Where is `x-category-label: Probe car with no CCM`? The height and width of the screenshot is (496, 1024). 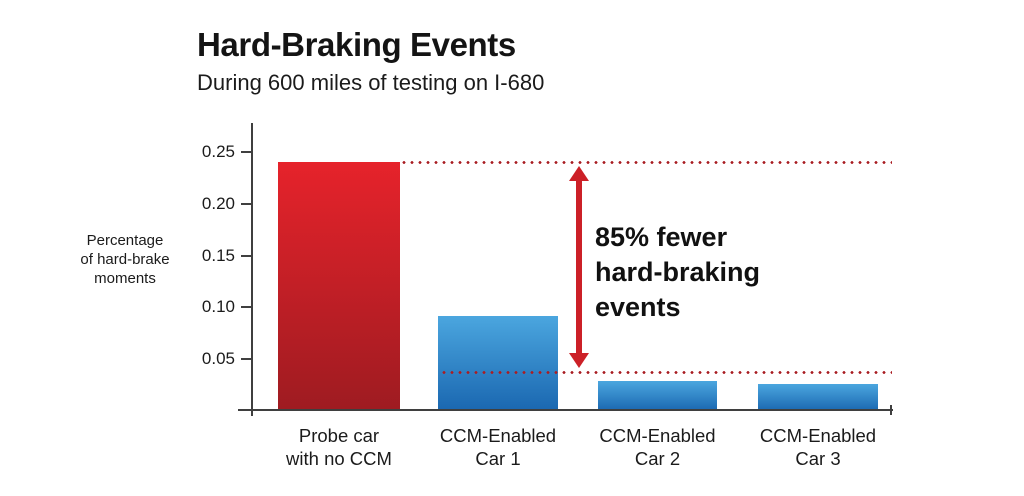 x-category-label: Probe car with no CCM is located at coordinates (339, 447).